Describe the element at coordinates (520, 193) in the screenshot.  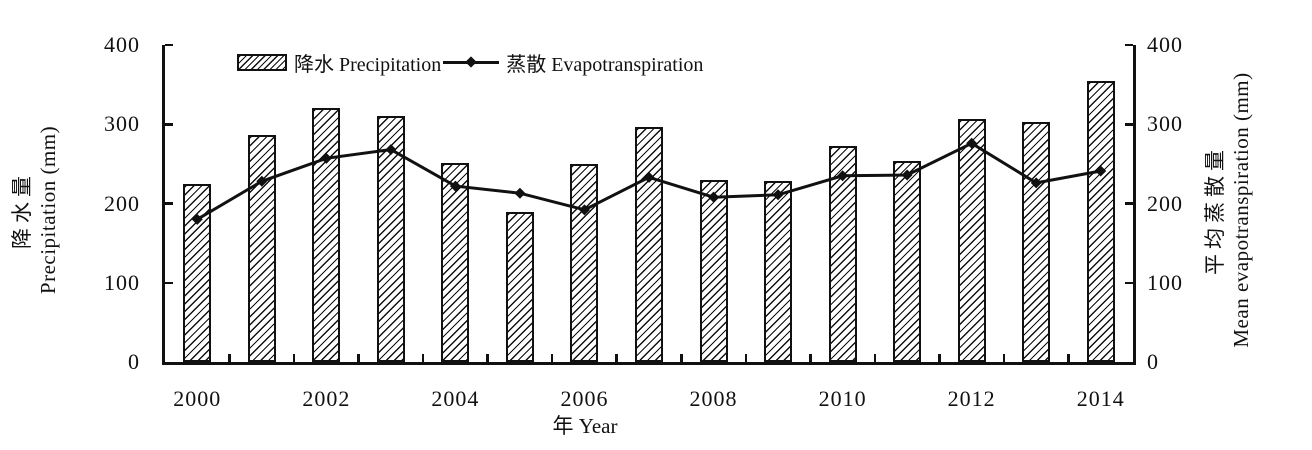
I see `diamond-marker-2005` at that location.